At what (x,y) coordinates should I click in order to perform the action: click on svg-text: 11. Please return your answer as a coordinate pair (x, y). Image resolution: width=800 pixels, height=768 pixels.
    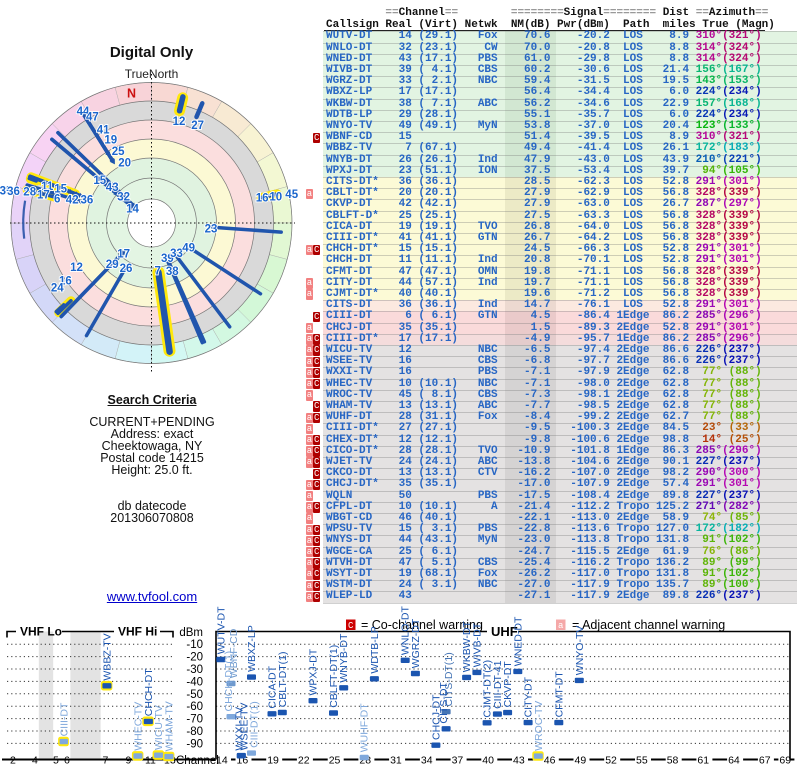
    Looking at the image, I should click on (47, 187).